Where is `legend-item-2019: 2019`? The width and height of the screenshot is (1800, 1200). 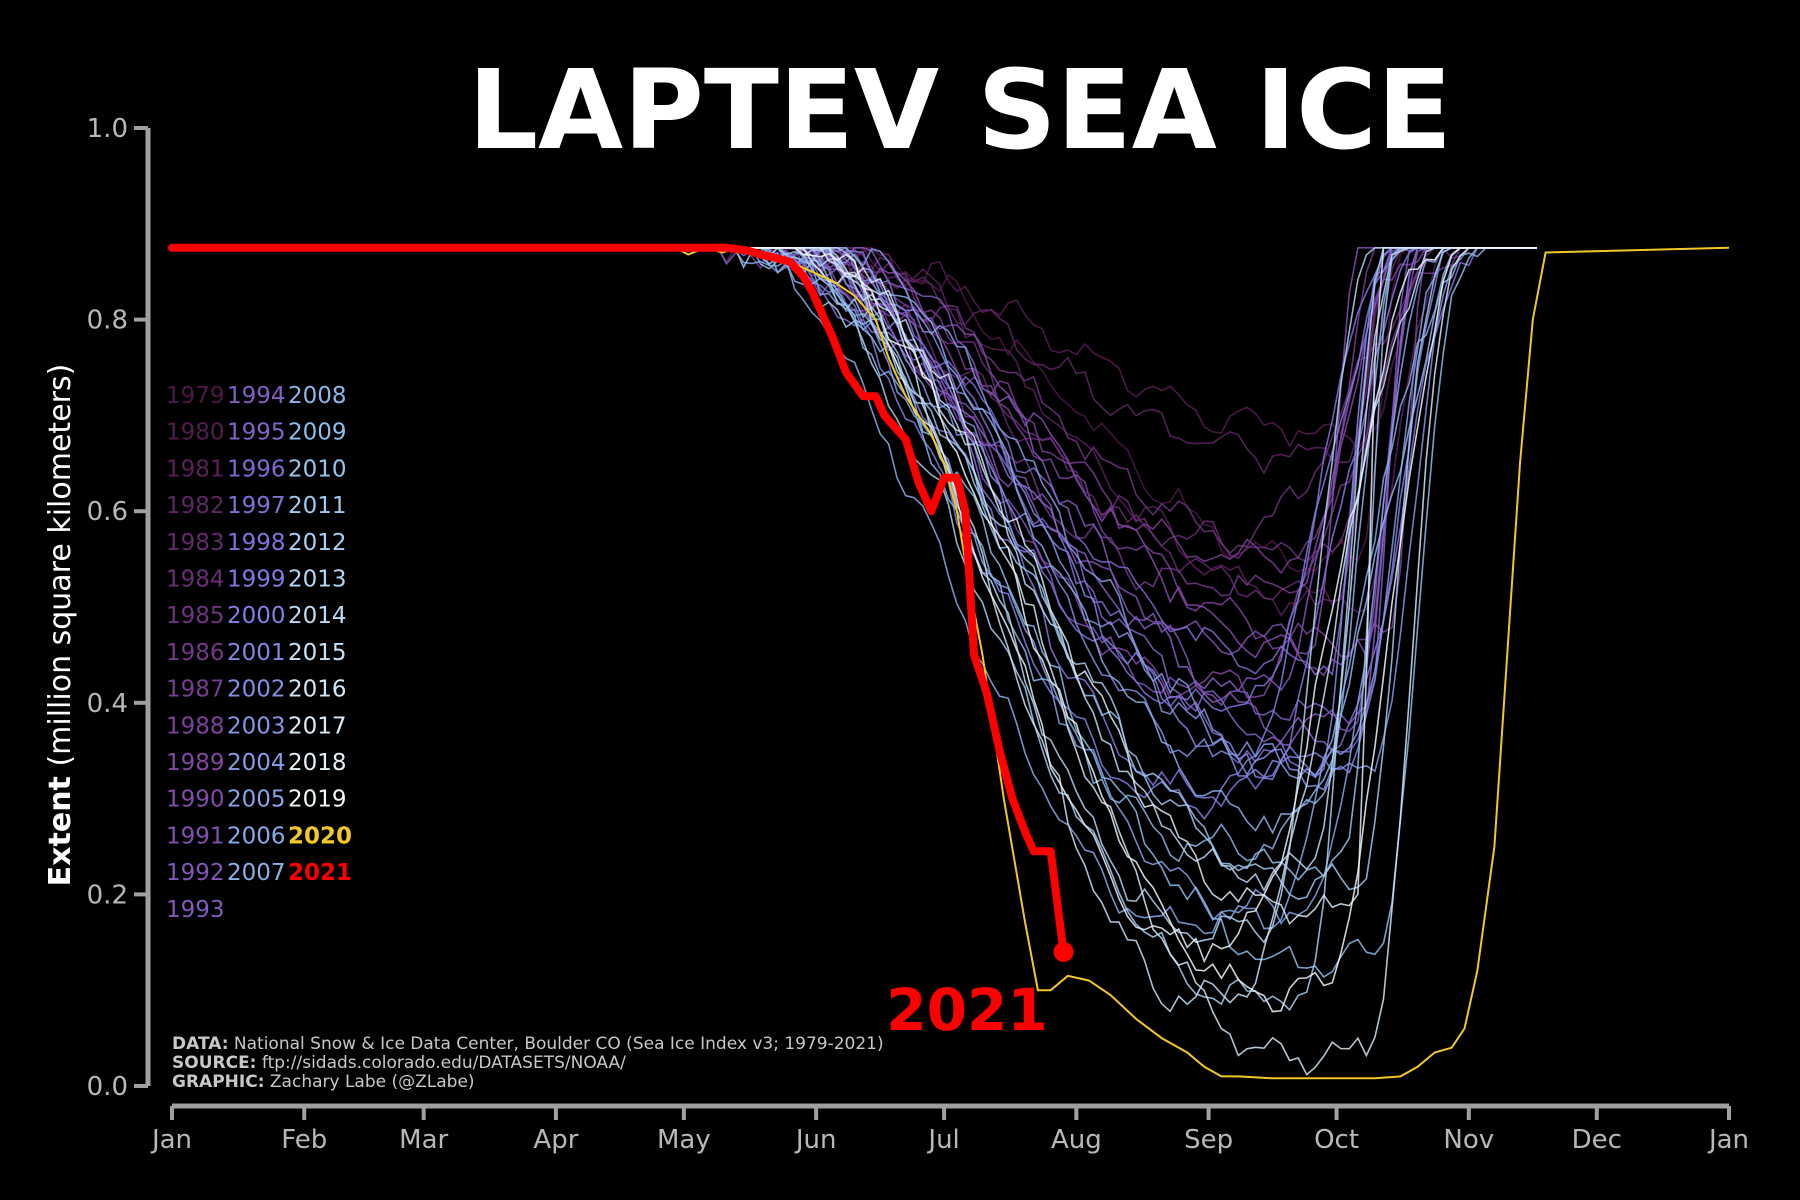 legend-item-2019: 2019 is located at coordinates (317, 800).